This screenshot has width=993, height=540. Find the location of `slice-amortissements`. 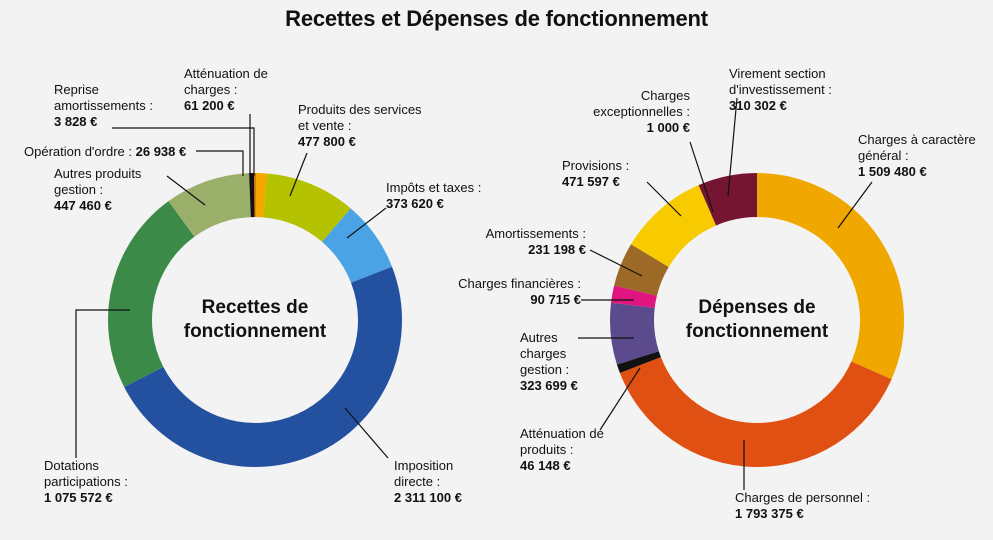

slice-amortissements is located at coordinates (642, 270).